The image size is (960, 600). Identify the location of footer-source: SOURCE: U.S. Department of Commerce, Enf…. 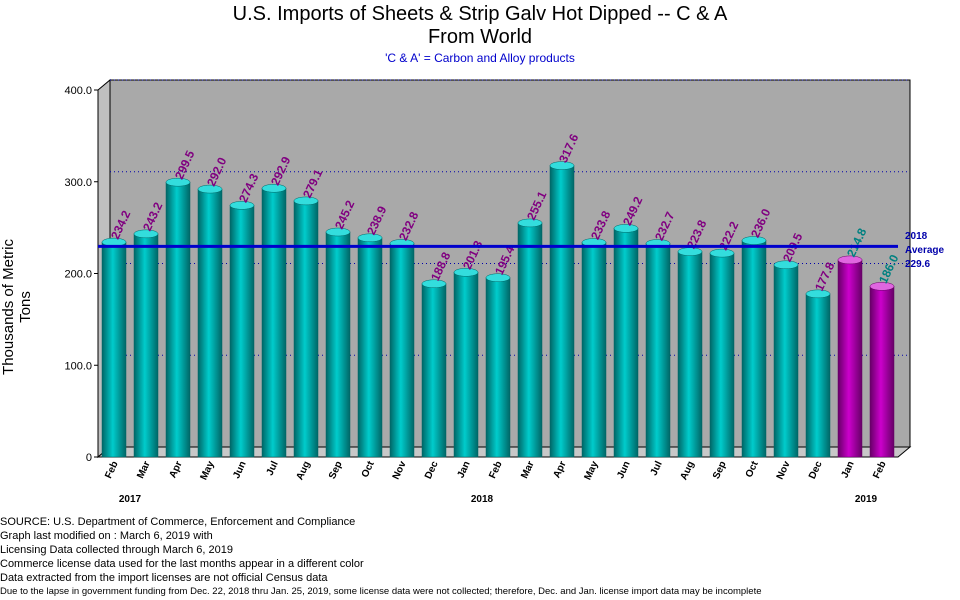
(178, 522).